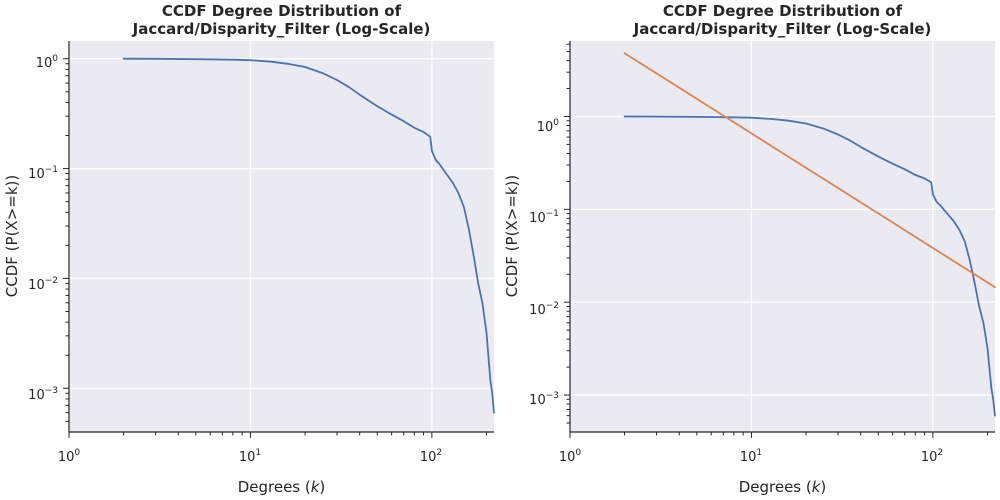 Image resolution: width=1000 pixels, height=500 pixels. What do you see at coordinates (512, 236) in the screenshot?
I see `y-axis-label-right: CCDF (P(X>=k))` at bounding box center [512, 236].